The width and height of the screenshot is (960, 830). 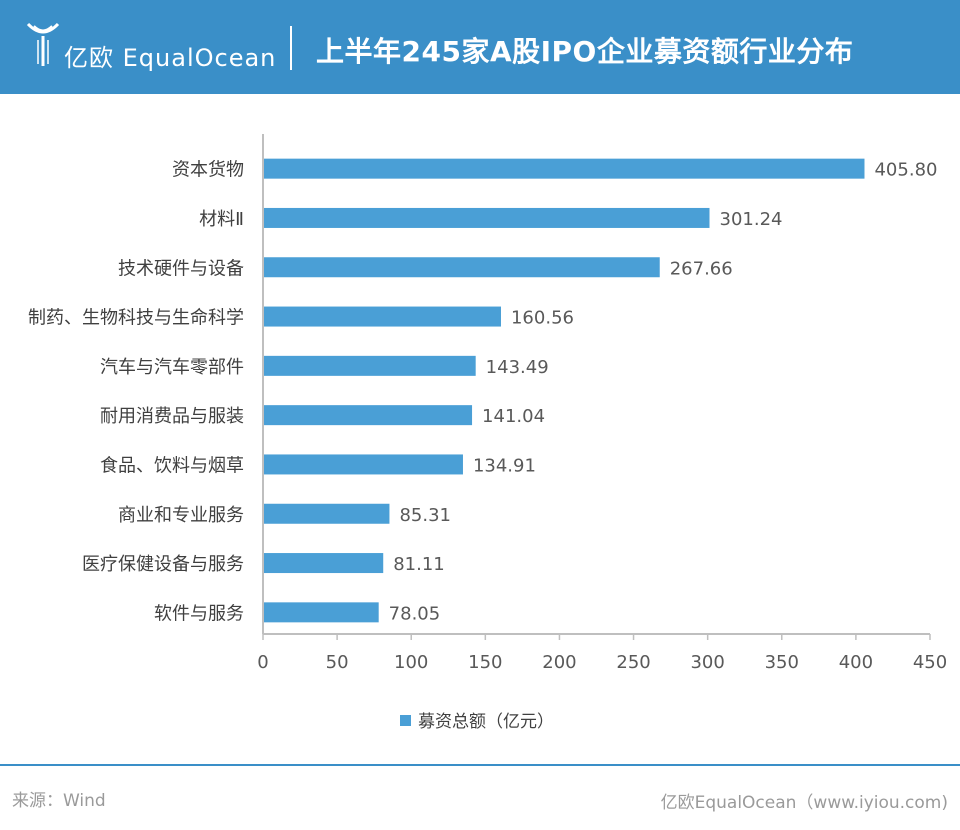 What do you see at coordinates (181, 268) in the screenshot?
I see `category-label: 技术硬件与设备` at bounding box center [181, 268].